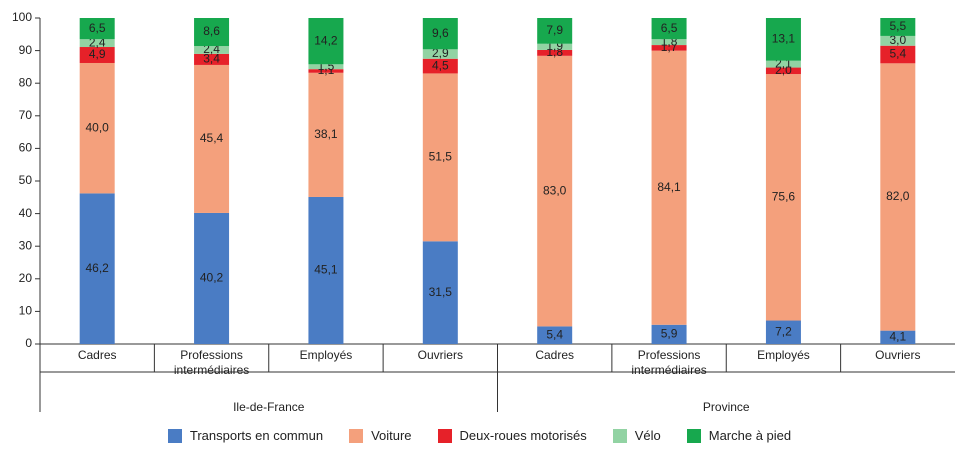 The height and width of the screenshot is (450, 959). I want to click on y-tick-label: 40, so click(26, 213).